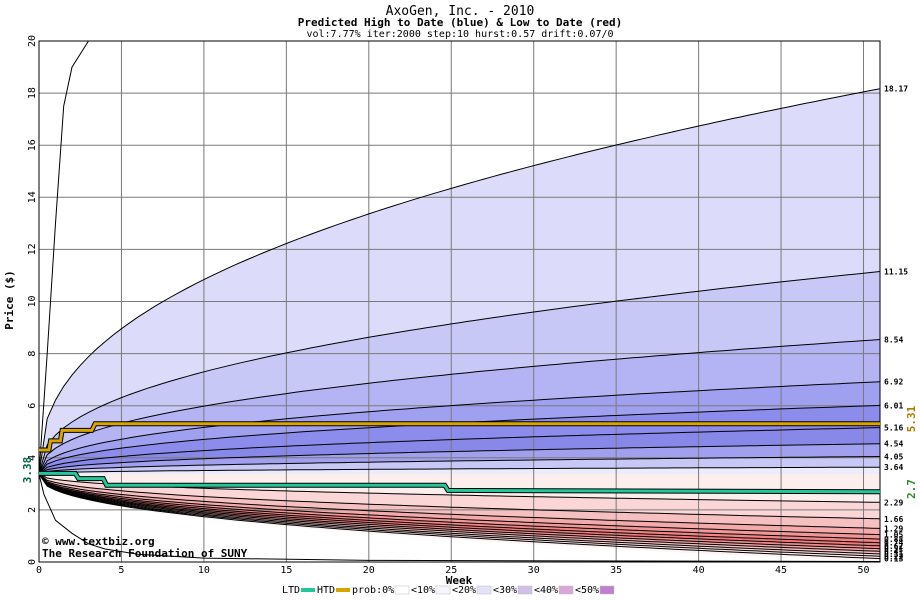  What do you see at coordinates (98, 541) in the screenshot?
I see `copyright-line: © www.textbiz.org` at bounding box center [98, 541].